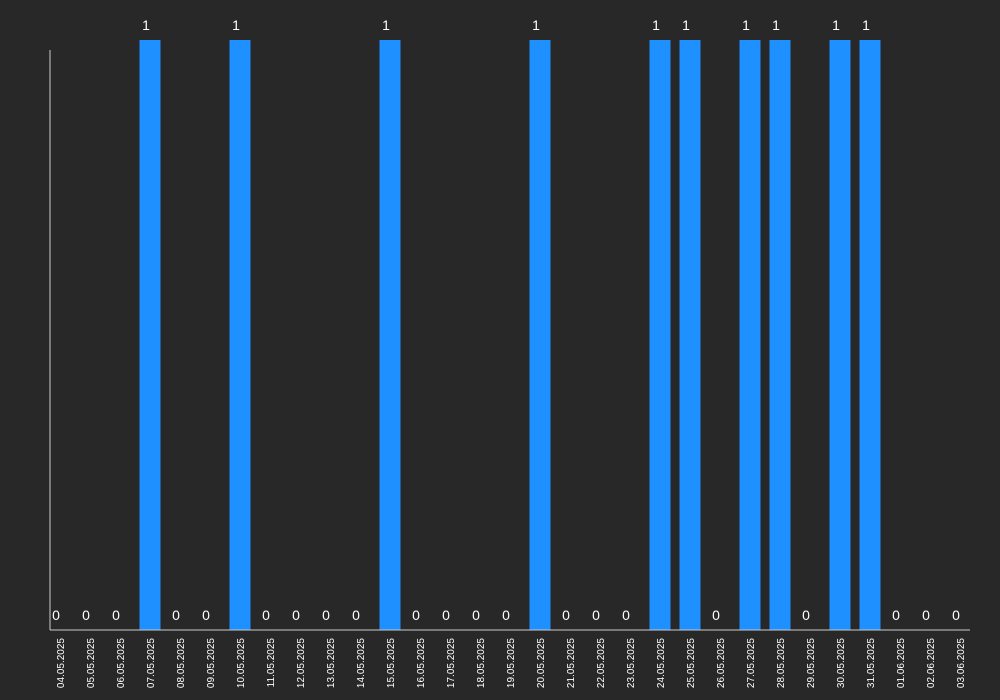 The height and width of the screenshot is (700, 1000). I want to click on data-label-17.05.2025: 0, so click(446, 615).